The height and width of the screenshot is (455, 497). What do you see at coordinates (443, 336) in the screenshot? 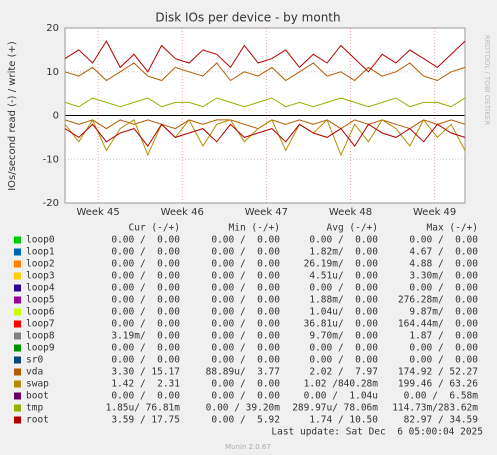
I see `legend-cell: 1.87 / 0.00` at bounding box center [443, 336].